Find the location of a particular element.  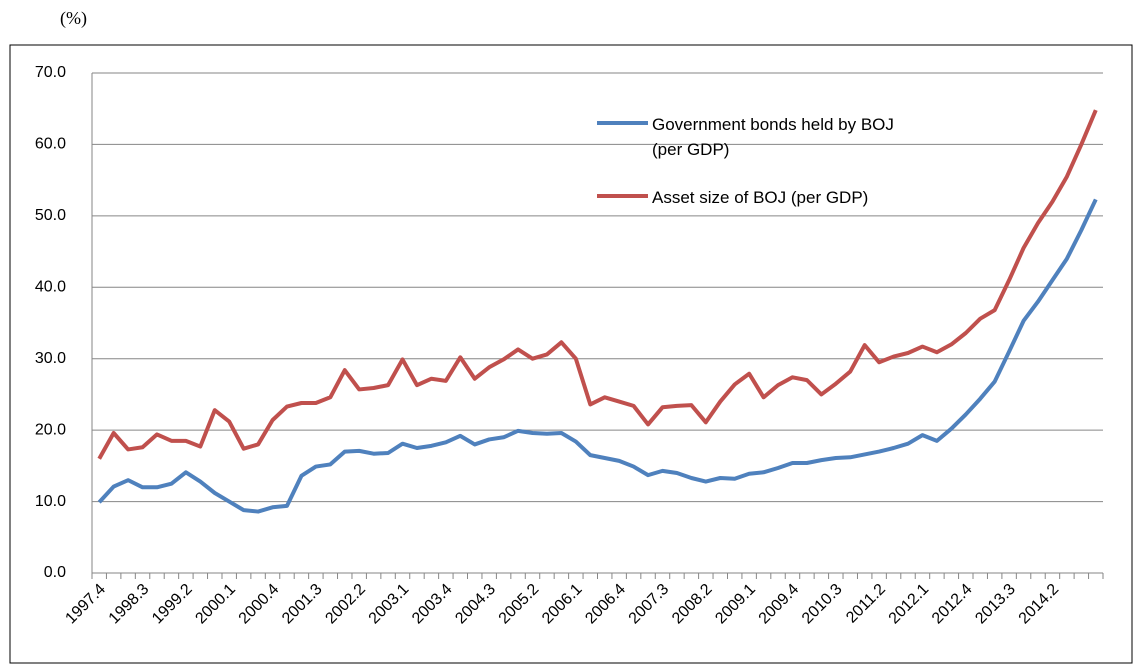

x-tick-label: 2014.2 is located at coordinates (1039, 604).